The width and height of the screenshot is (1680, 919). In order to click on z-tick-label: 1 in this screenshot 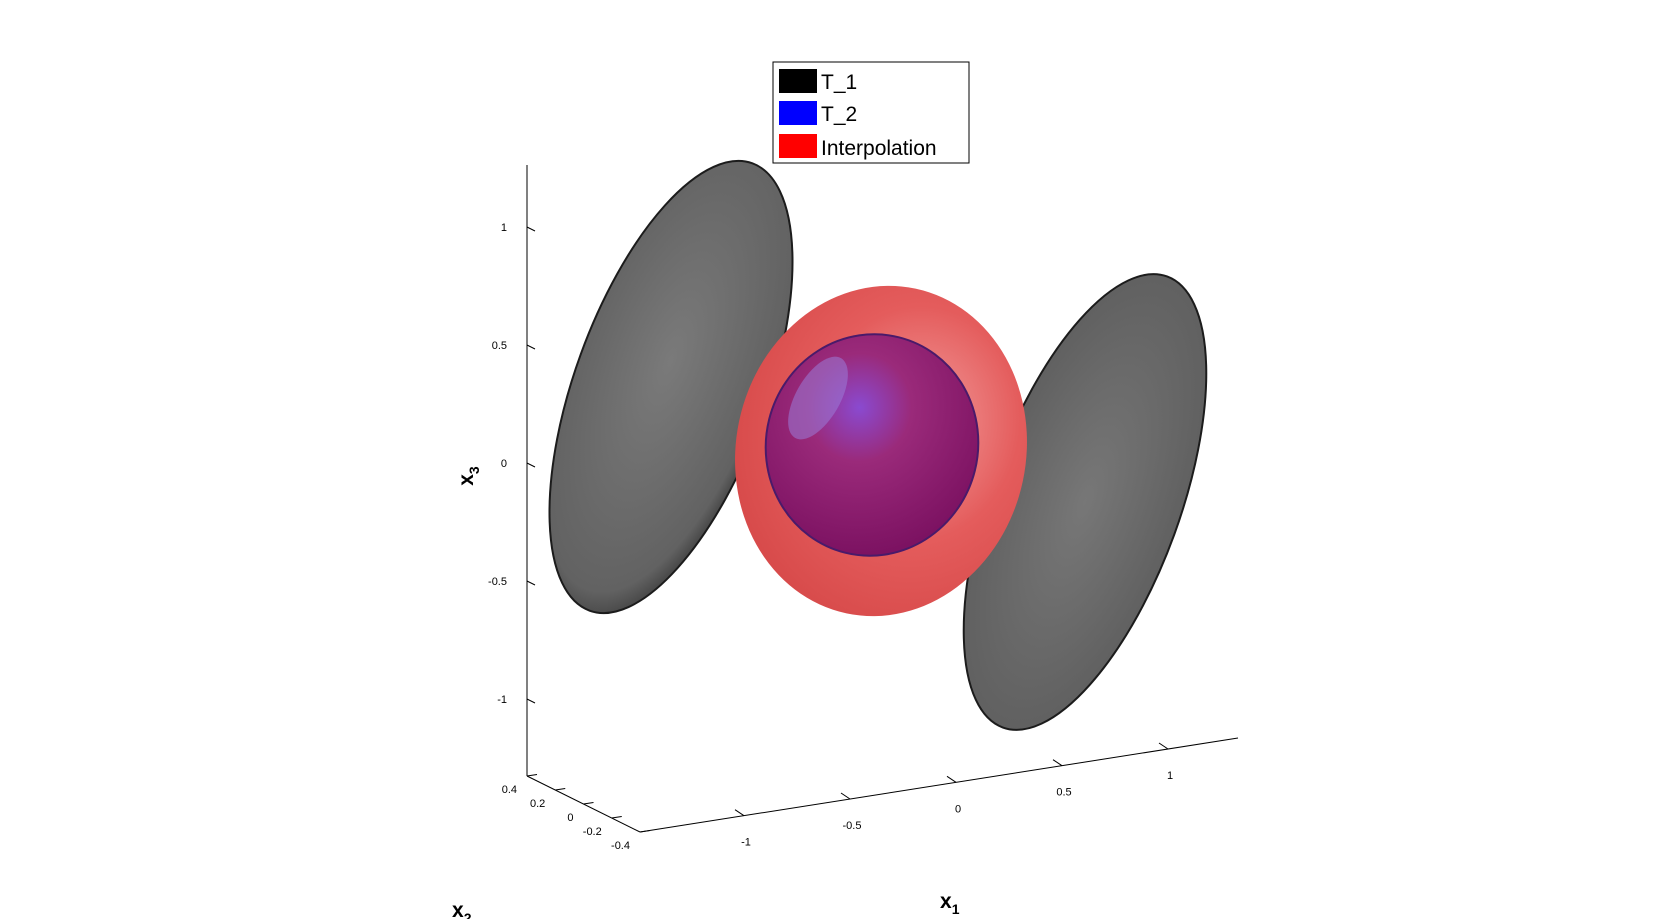, I will do `click(504, 228)`.